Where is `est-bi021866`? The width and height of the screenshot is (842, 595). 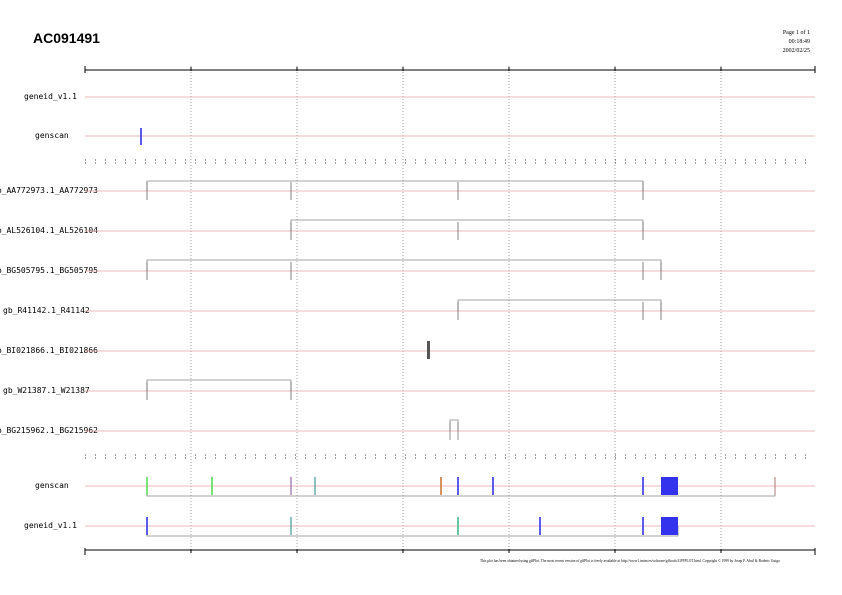
est-bi021866 is located at coordinates (428, 350).